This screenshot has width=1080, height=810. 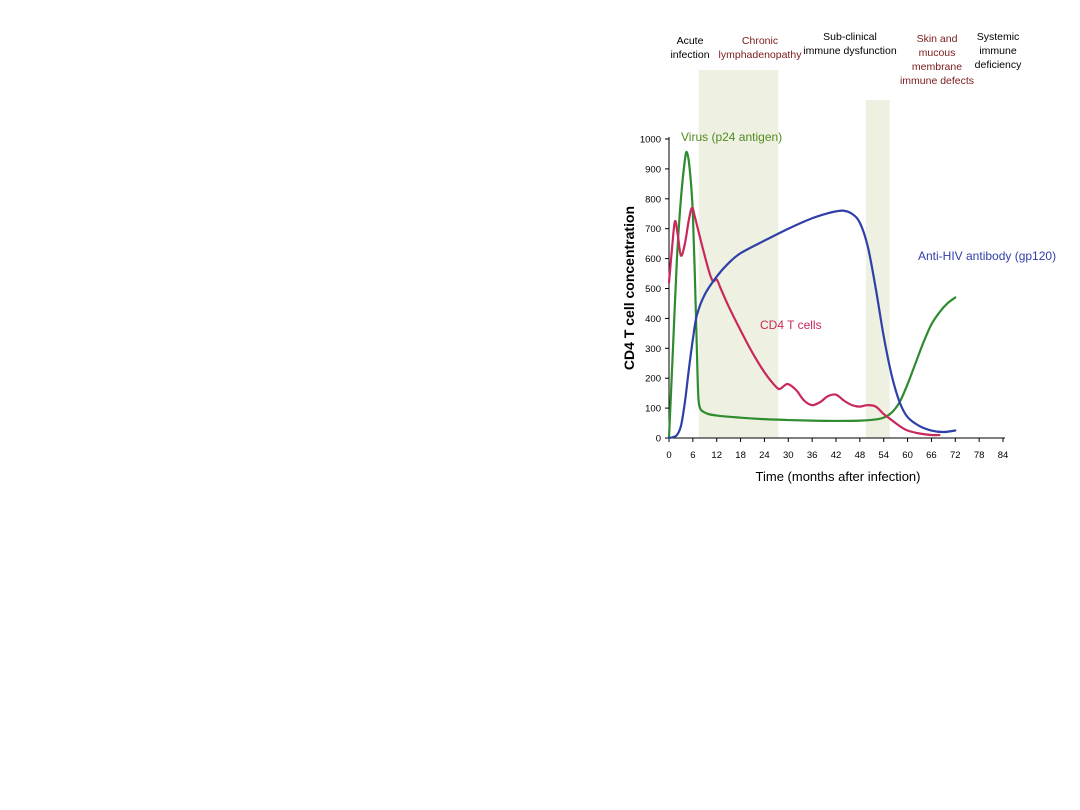 I want to click on x-tick-label: 6, so click(x=692, y=455).